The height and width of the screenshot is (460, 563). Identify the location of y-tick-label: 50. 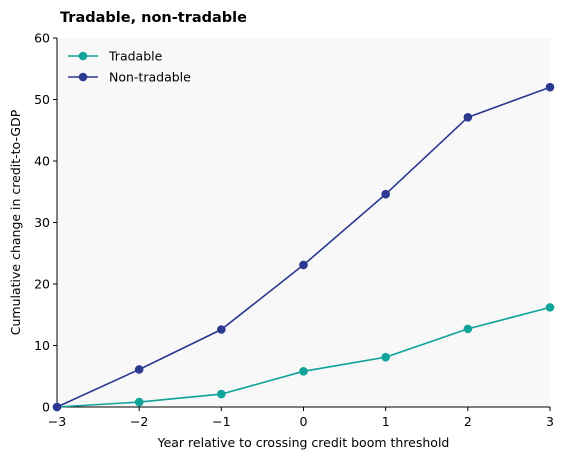
(42, 99).